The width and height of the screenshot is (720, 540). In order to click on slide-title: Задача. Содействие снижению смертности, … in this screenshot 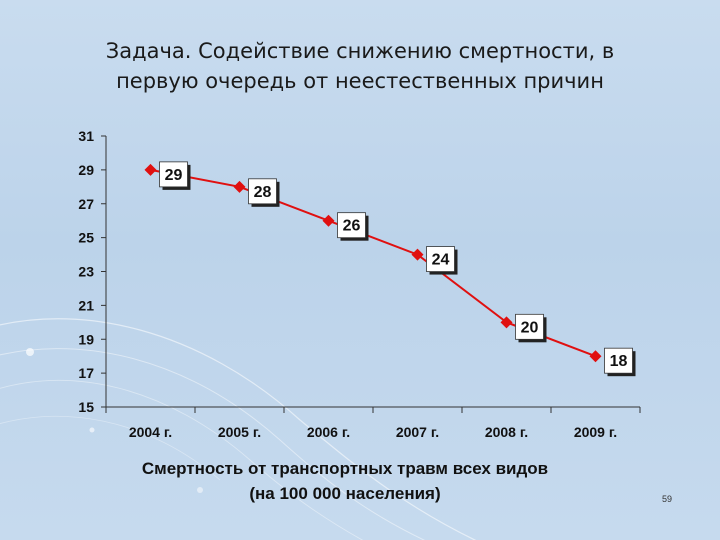, I will do `click(360, 66)`.